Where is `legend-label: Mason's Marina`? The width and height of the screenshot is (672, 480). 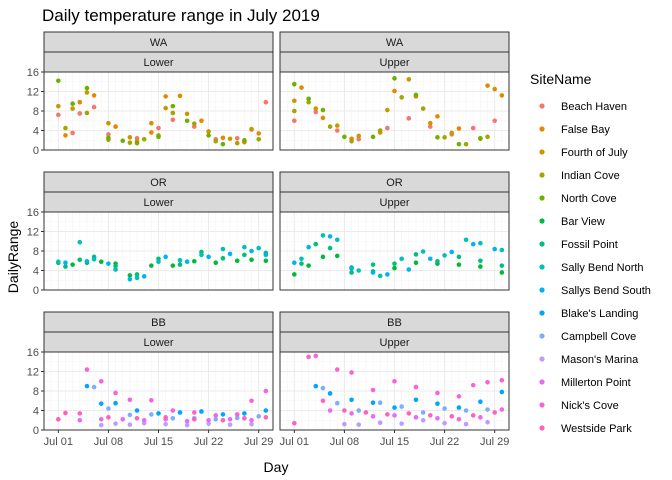
legend-label: Mason's Marina is located at coordinates (600, 360).